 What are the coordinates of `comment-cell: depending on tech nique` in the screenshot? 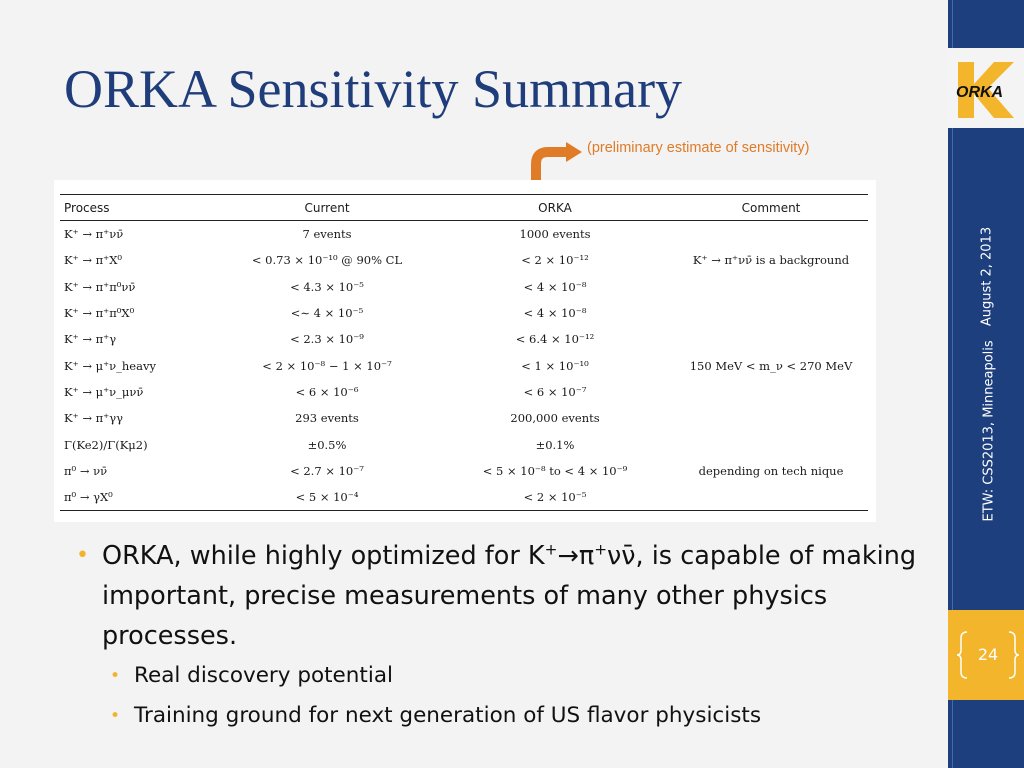 It's located at (771, 470).